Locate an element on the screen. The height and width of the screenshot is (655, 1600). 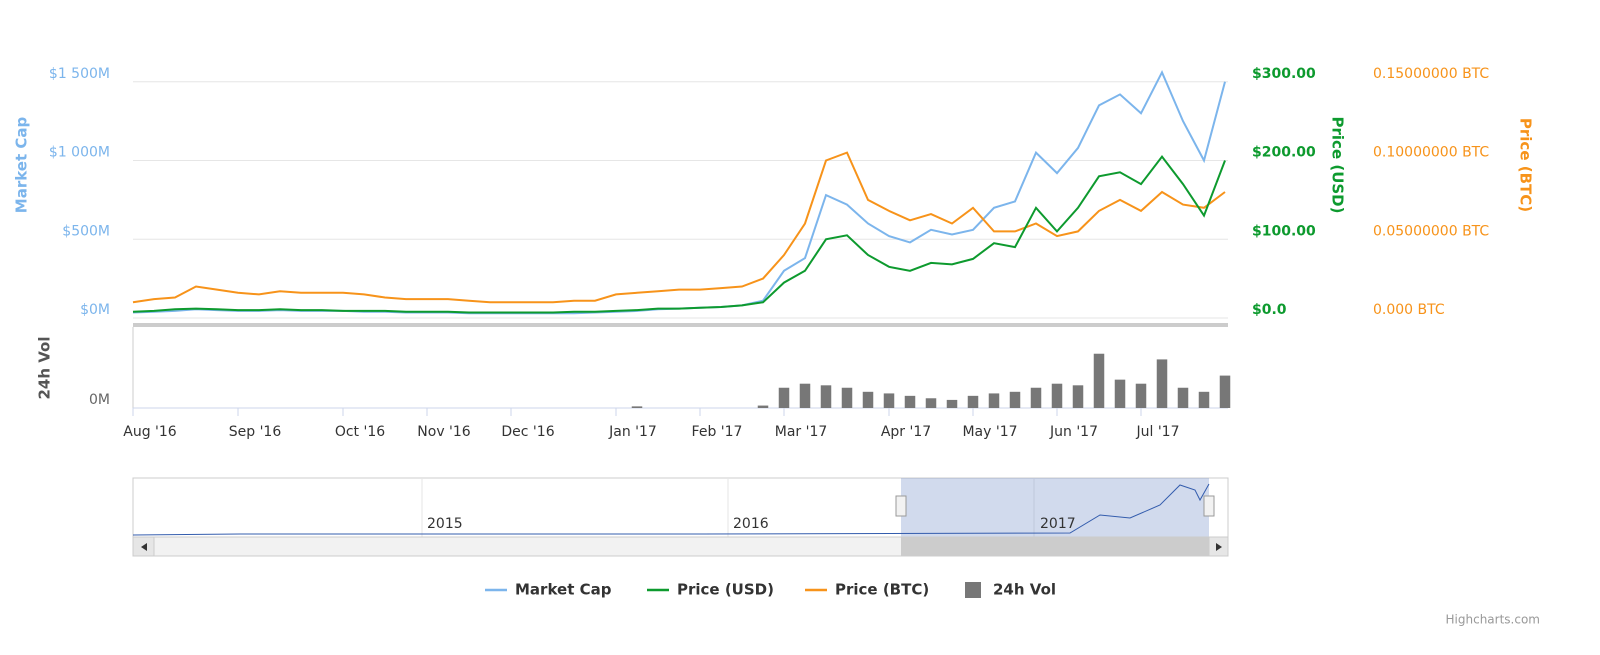
navigator-label: 2015 is located at coordinates (445, 524).